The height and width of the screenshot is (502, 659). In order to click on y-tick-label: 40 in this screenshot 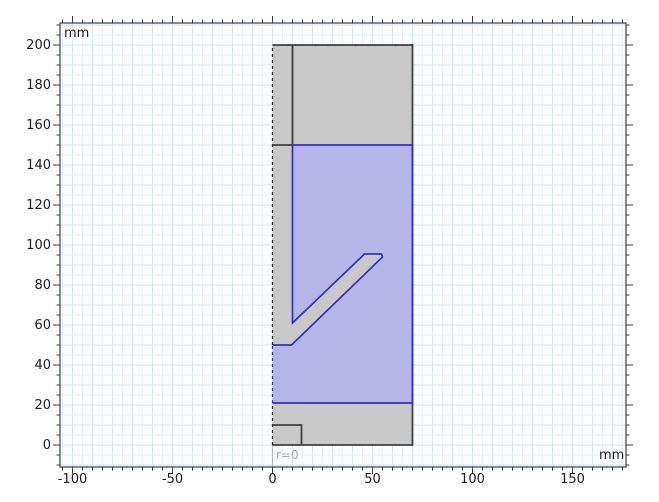, I will do `click(42, 365)`.